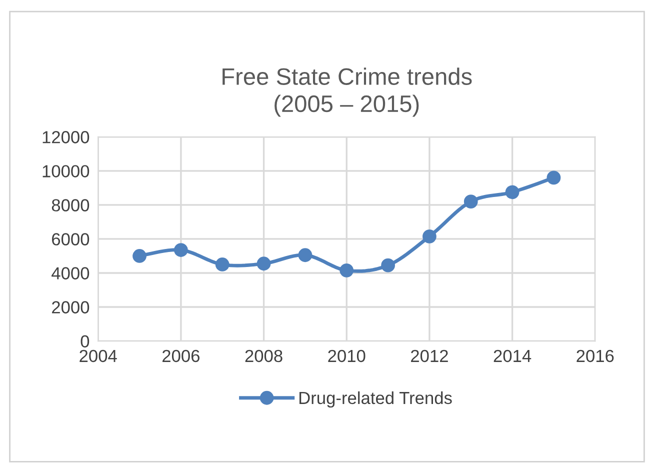 The width and height of the screenshot is (654, 464). I want to click on y-tick-label: 10000, so click(66, 171).